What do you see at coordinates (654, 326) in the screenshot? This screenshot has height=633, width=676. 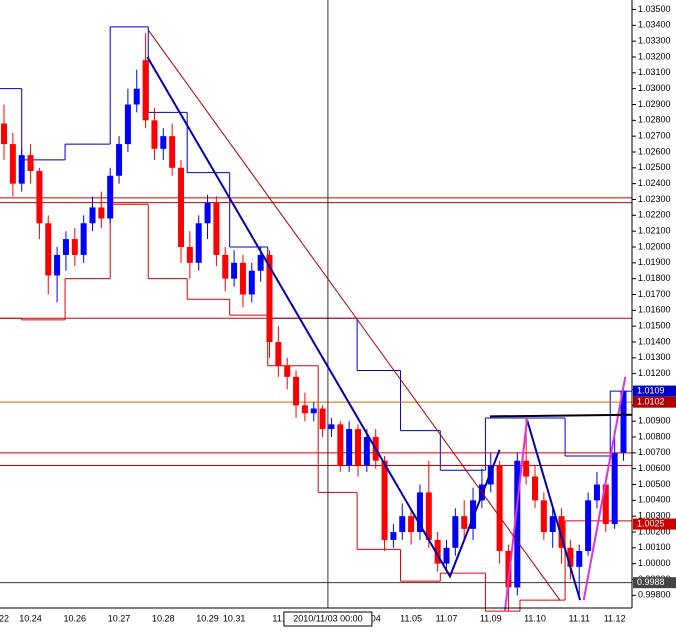 I see `y-tick-label: 1.01500` at bounding box center [654, 326].